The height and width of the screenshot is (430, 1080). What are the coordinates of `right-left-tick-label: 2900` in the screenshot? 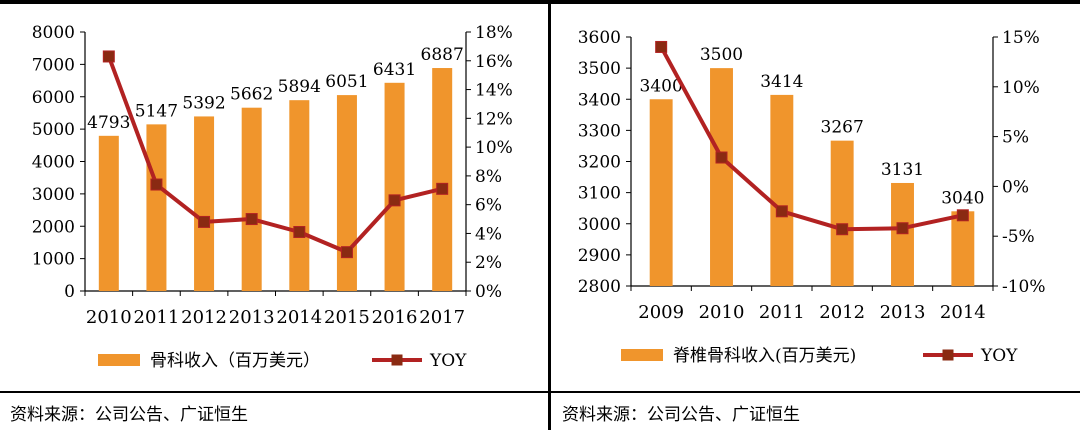 It's located at (599, 256).